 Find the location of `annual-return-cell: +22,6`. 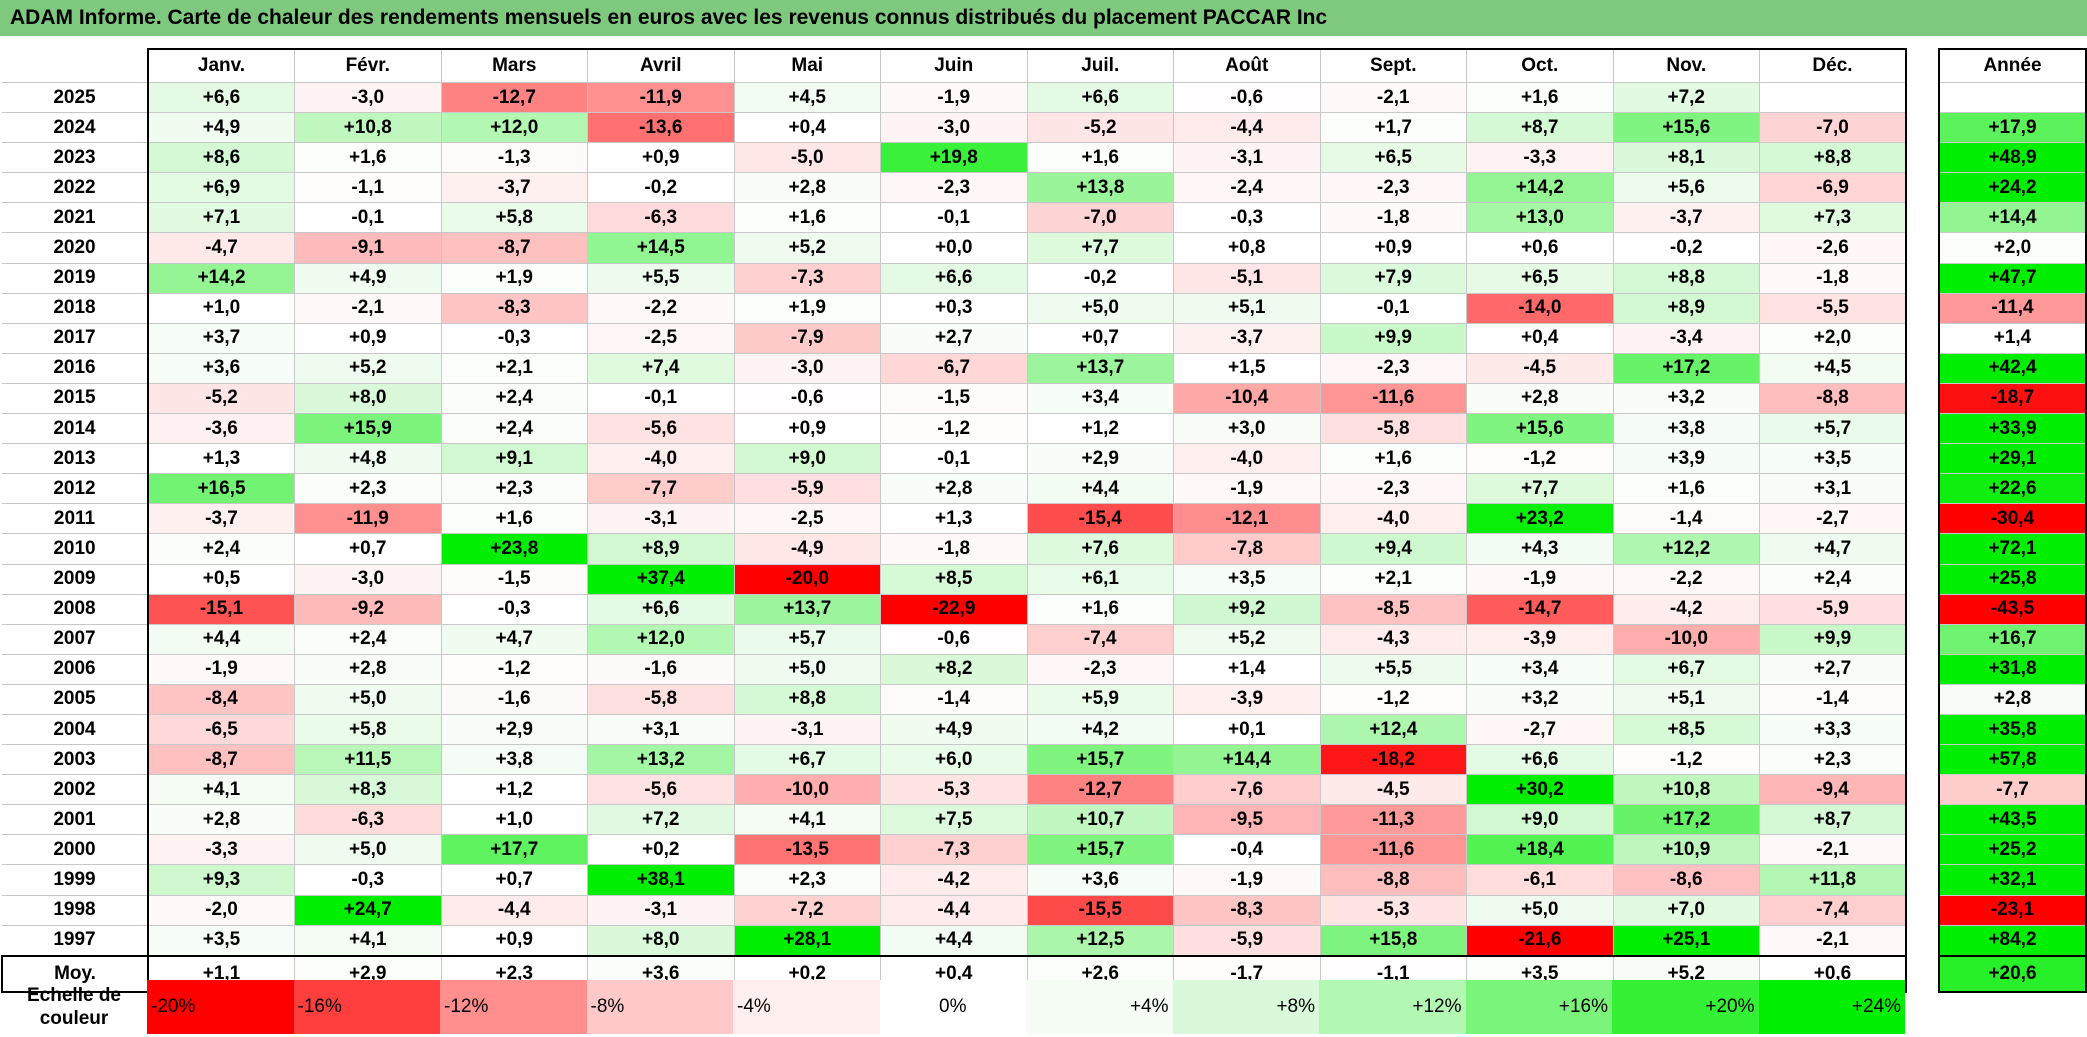

annual-return-cell: +22,6 is located at coordinates (2012, 489).